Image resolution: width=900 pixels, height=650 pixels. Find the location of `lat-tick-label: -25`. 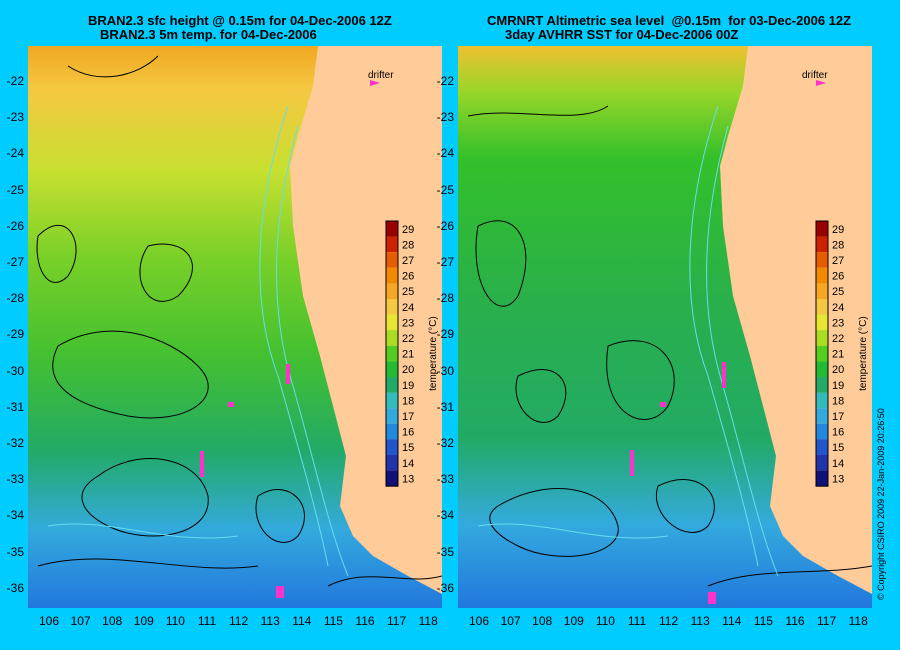

lat-tick-label: -25 is located at coordinates (15, 189).